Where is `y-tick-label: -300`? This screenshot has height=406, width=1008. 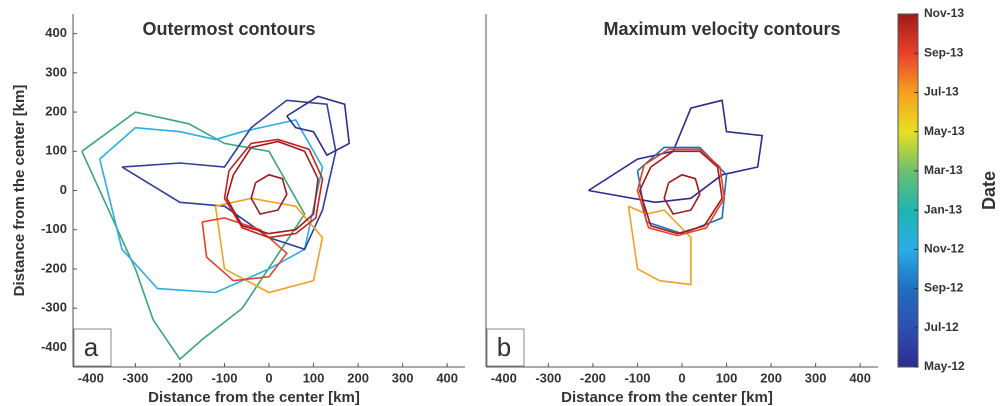
y-tick-label: -300 is located at coordinates (54, 307).